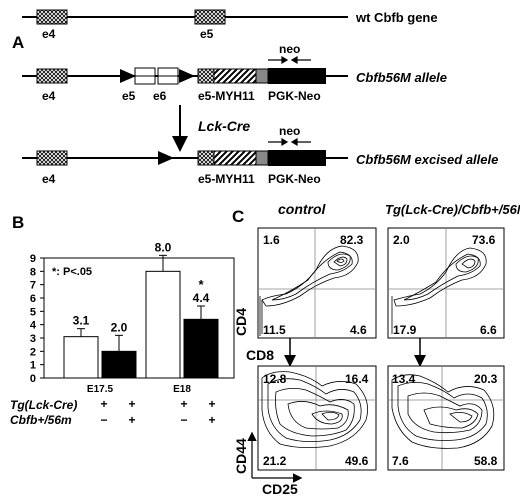 The height and width of the screenshot is (497, 520). Describe the element at coordinates (486, 461) in the screenshot. I see `quadrant-value: 58.8` at that location.